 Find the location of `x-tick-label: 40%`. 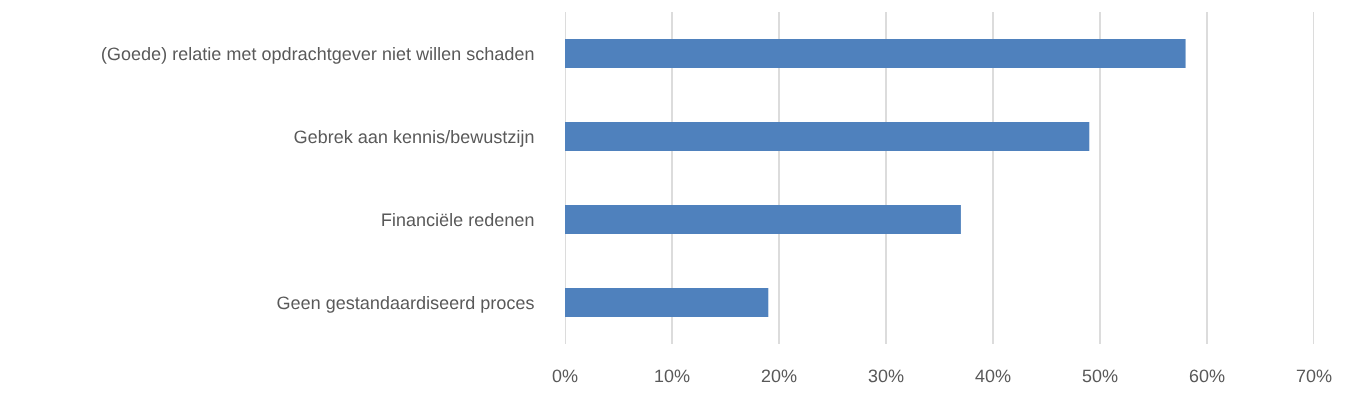

x-tick-label: 40% is located at coordinates (993, 376).